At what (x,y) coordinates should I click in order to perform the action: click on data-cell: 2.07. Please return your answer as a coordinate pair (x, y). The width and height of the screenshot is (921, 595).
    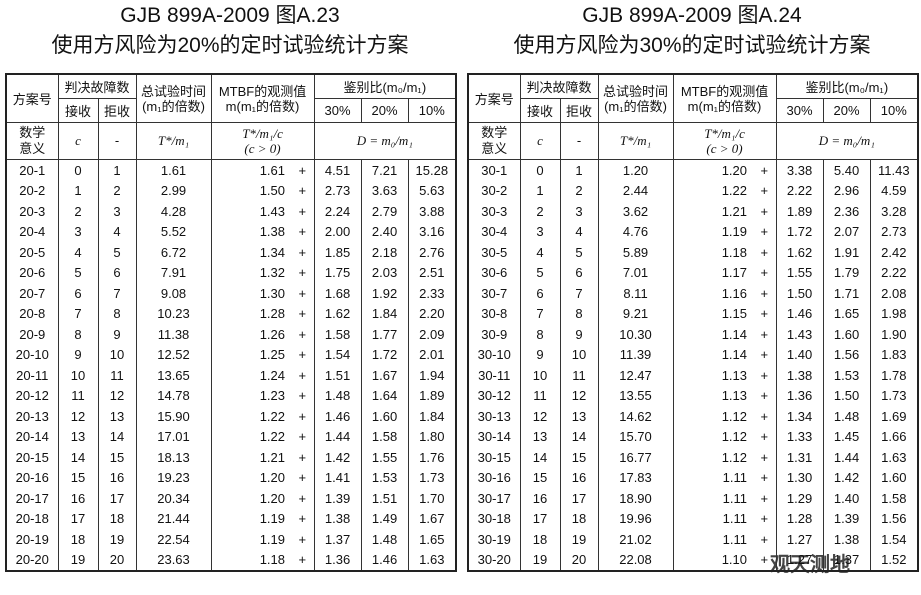
    Looking at the image, I should click on (846, 231).